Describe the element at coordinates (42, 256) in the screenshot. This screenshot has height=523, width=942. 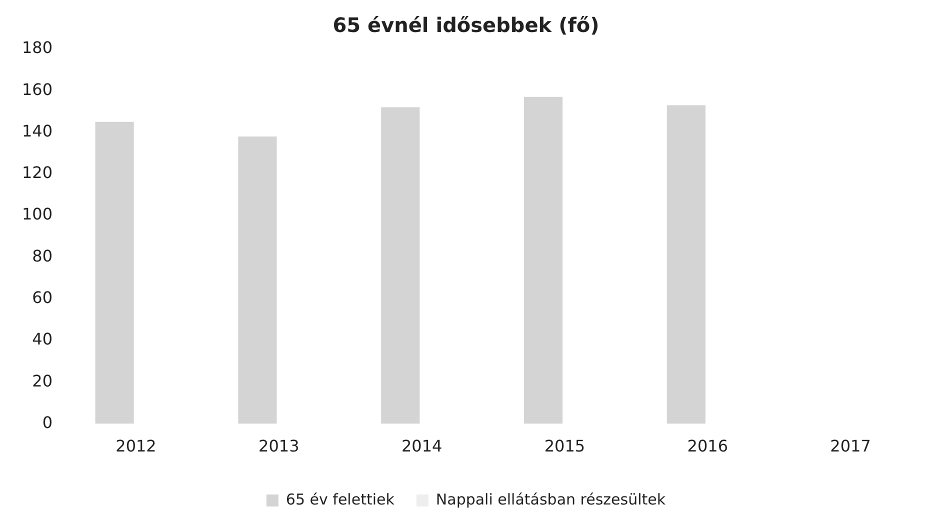
I see `y-tick-label: 80` at that location.